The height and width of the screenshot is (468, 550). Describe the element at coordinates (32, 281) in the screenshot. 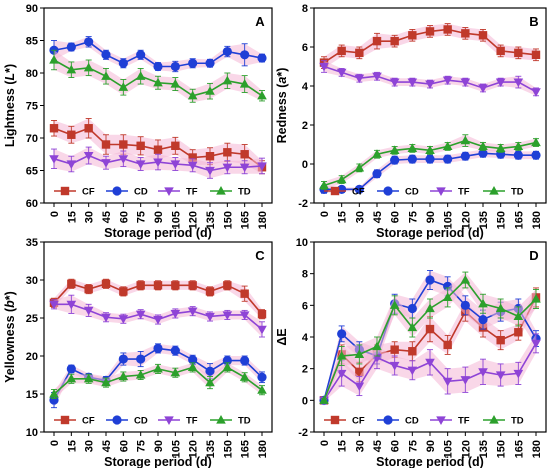

I see `y-tick-label: 30` at that location.